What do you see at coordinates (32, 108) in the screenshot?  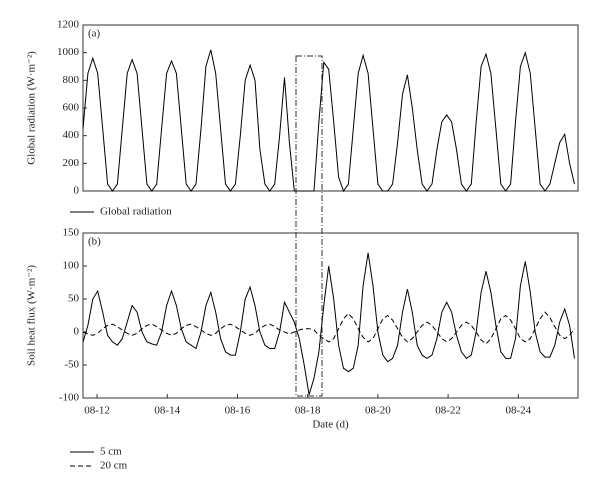 I see `y-axis-label: Global radiation (W·m⁻²)` at bounding box center [32, 108].